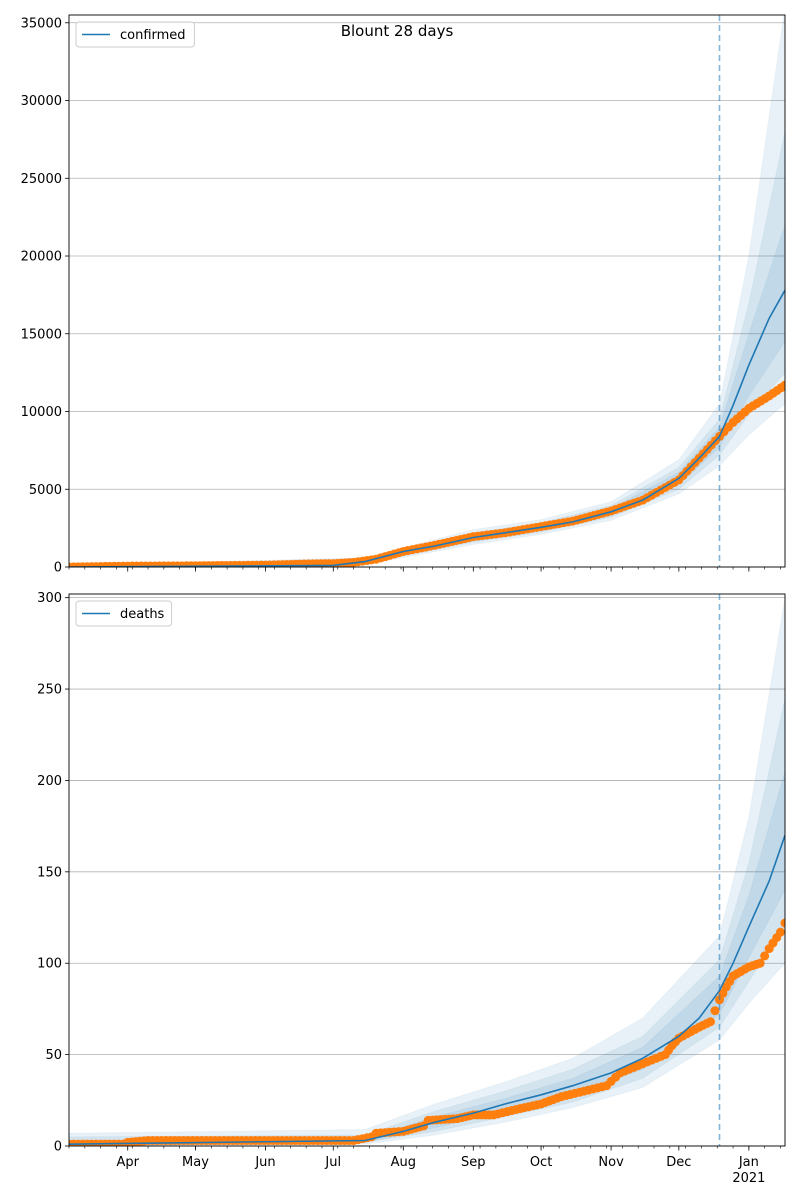 The width and height of the screenshot is (800, 1200). What do you see at coordinates (611, 1162) in the screenshot?
I see `x-tick-label: Nov` at bounding box center [611, 1162].